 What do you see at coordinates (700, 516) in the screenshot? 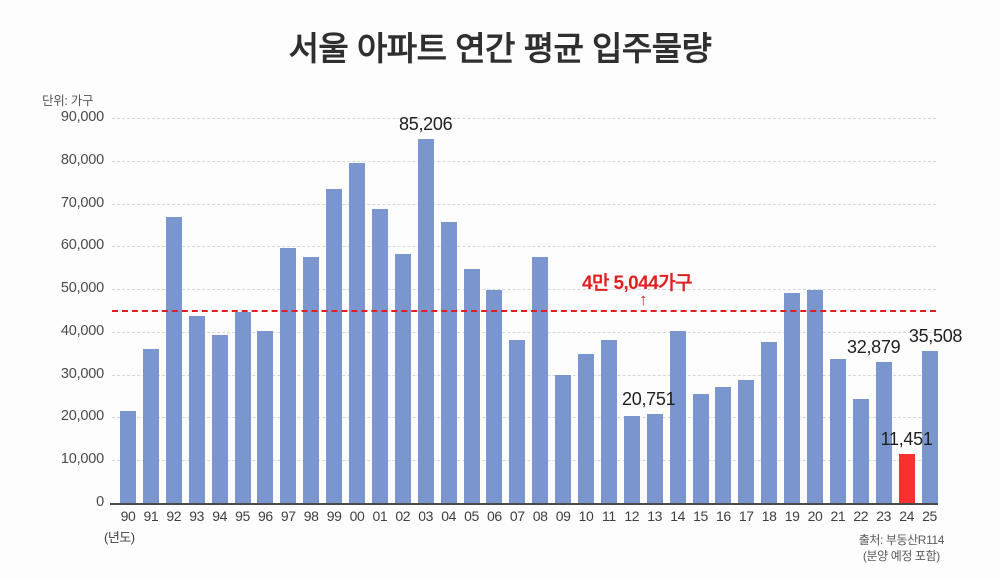
I see `x-axis-tick-label: 15` at bounding box center [700, 516].